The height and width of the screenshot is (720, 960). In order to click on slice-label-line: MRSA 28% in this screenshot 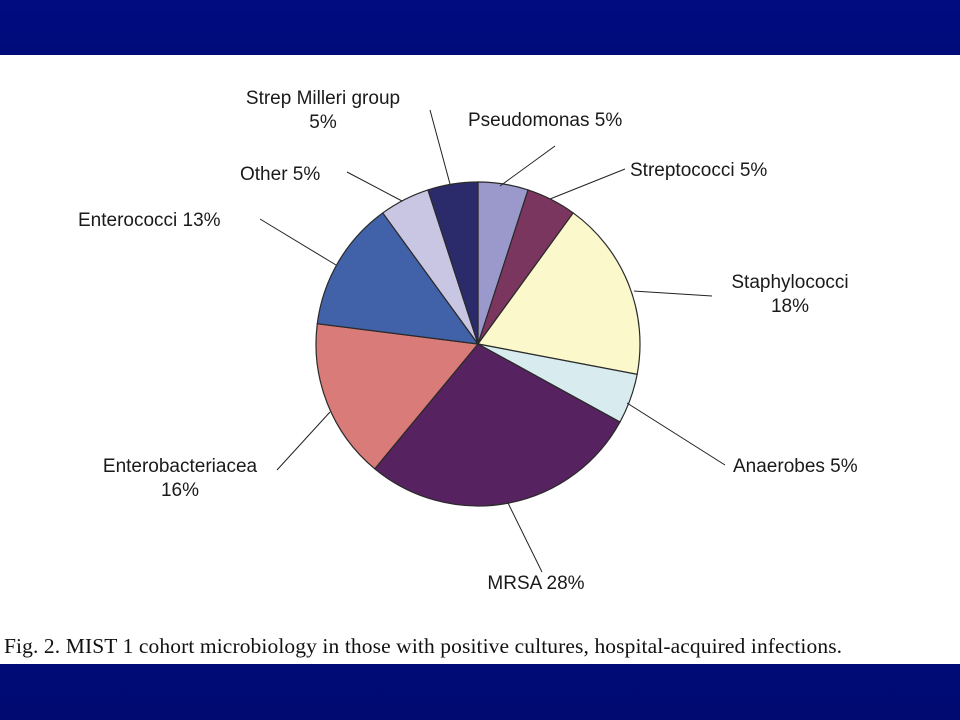, I will do `click(535, 583)`.